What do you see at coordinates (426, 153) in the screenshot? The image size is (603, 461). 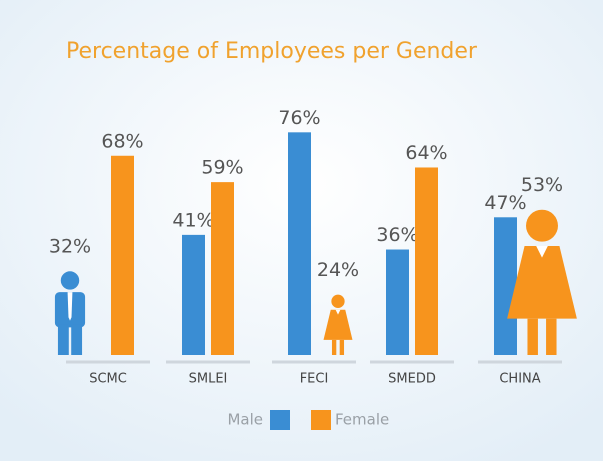 I see `value-label: 64%` at bounding box center [426, 153].